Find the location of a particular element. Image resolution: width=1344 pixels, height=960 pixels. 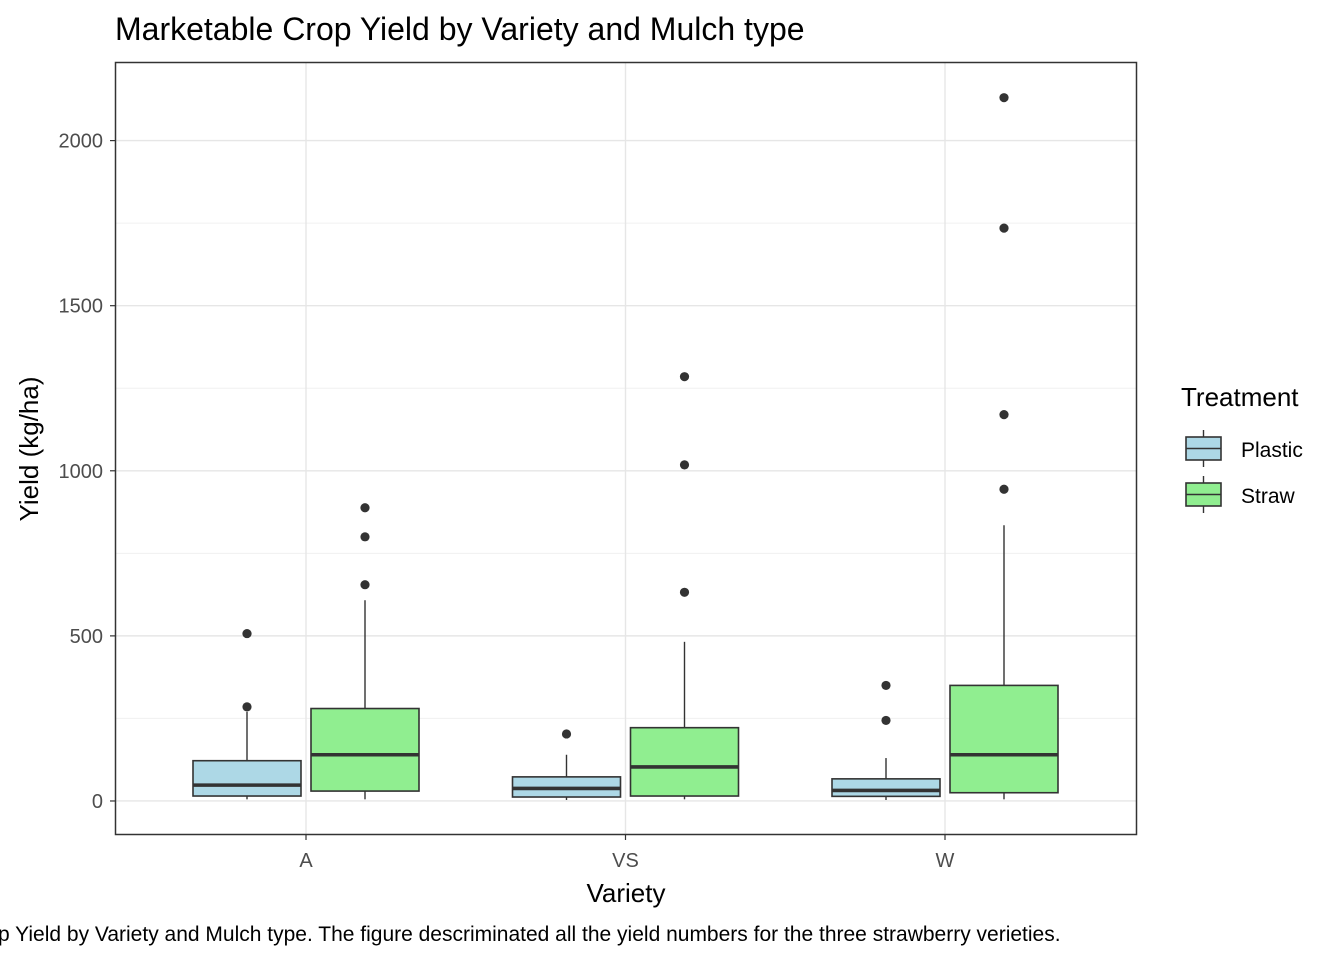

x-tick-label: VS is located at coordinates (625, 861).